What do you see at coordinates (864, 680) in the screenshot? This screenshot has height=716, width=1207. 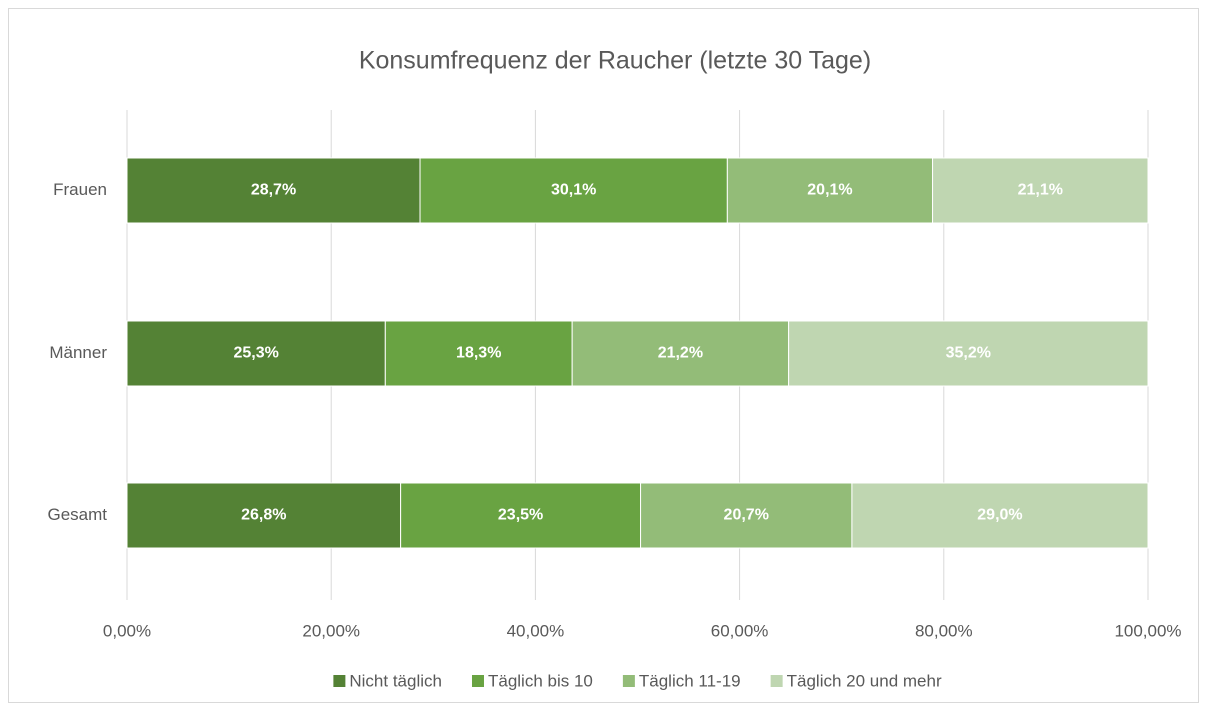 I see `legend-label: Täglich 20 und mehr` at bounding box center [864, 680].